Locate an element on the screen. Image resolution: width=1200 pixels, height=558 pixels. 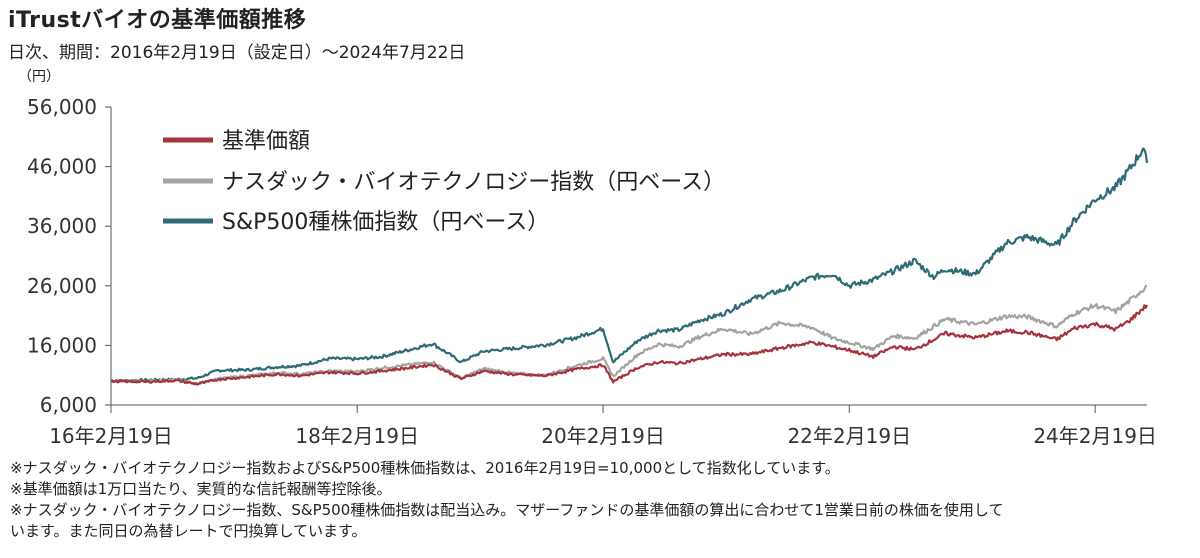
y-tick-label: 26,000 is located at coordinates (62, 286).